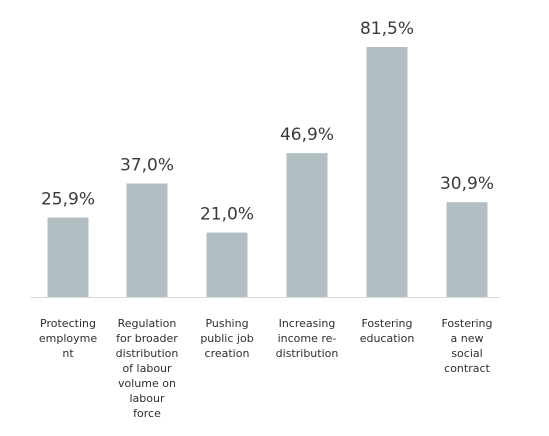  What do you see at coordinates (387, 338) in the screenshot?
I see `category-label-line: education` at bounding box center [387, 338].